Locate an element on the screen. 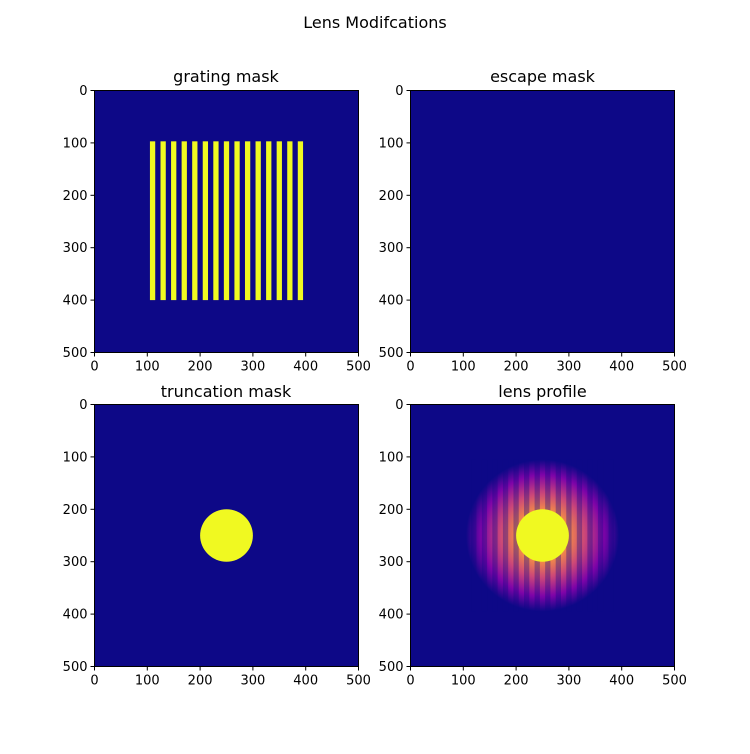 This screenshot has width=750, height=754. panel-title: lens profile is located at coordinates (542, 391).